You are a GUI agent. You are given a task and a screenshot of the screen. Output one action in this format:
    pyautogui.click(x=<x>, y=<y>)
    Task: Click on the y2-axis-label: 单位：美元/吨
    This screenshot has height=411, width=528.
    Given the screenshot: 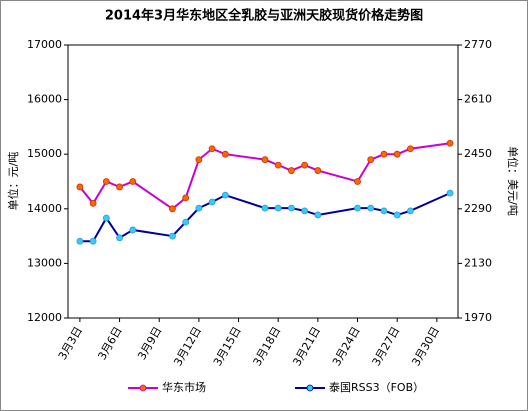 What is the action you would take?
    pyautogui.click(x=513, y=181)
    